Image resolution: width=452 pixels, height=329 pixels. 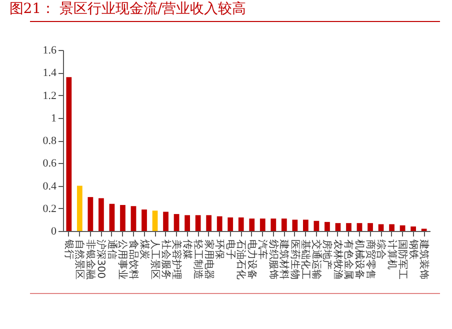 What do you see at coordinates (53, 118) in the screenshot?
I see `y-tick-label: 1` at bounding box center [53, 118].